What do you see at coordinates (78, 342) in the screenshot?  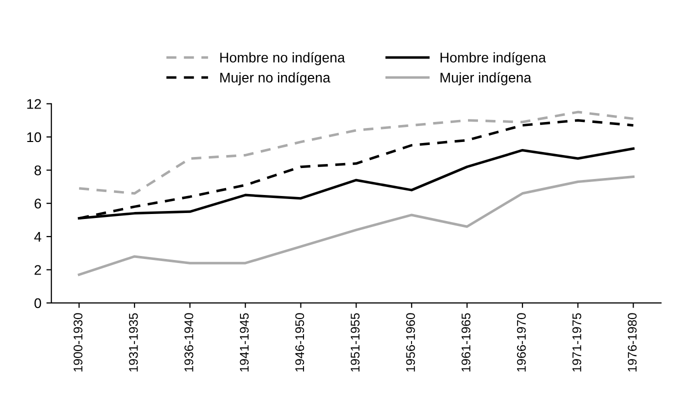 I see `x-tick-label: 1900-1930` at bounding box center [78, 342].